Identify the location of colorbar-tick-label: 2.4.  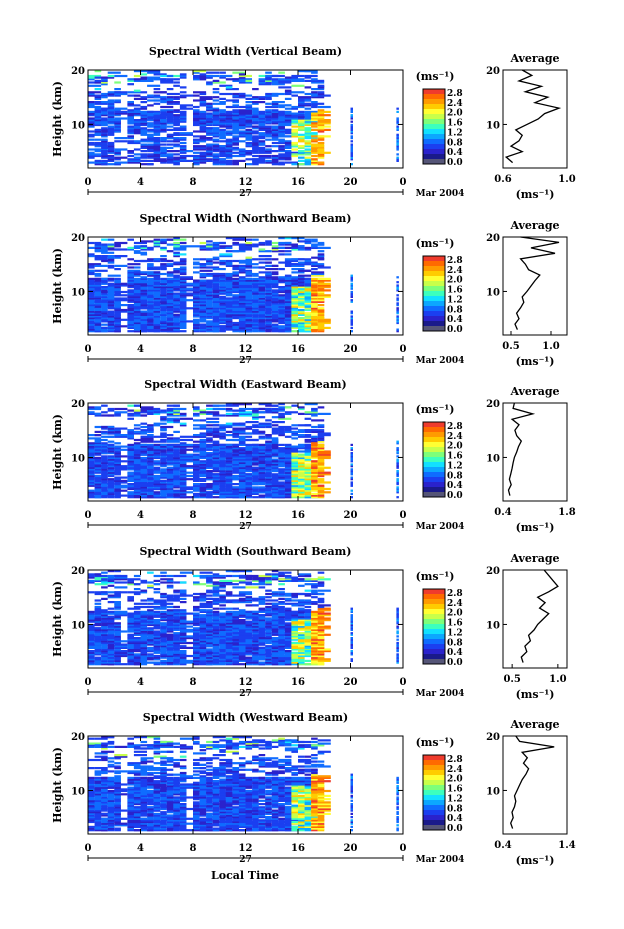
(455, 271).